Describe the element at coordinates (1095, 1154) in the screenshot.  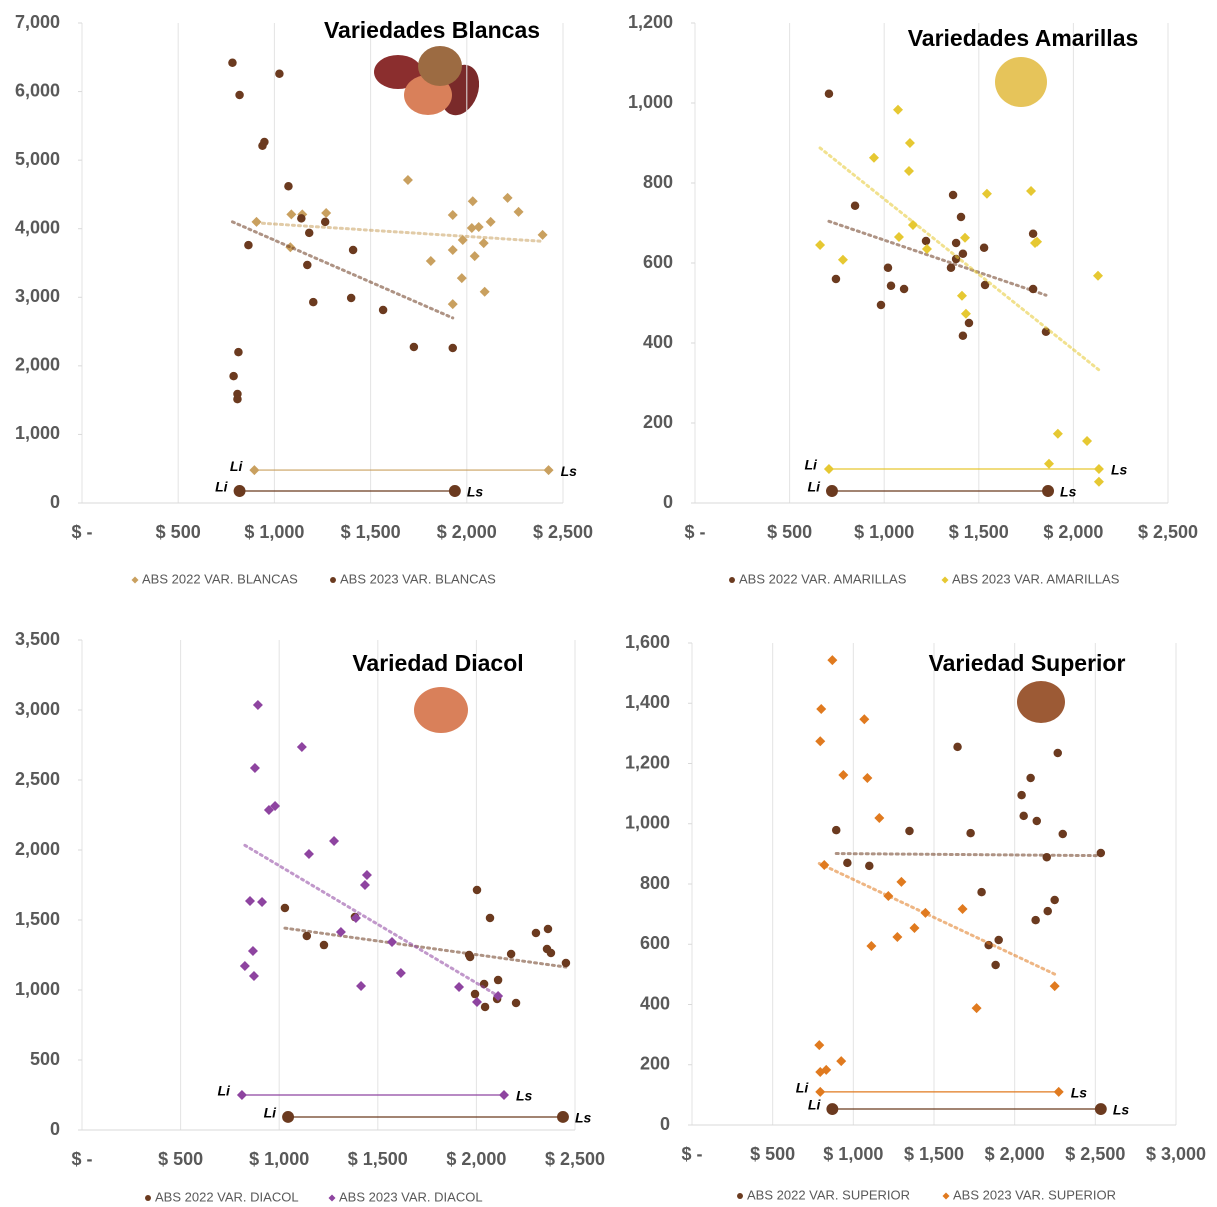
I see `x-tick-label: $ 2,500` at that location.